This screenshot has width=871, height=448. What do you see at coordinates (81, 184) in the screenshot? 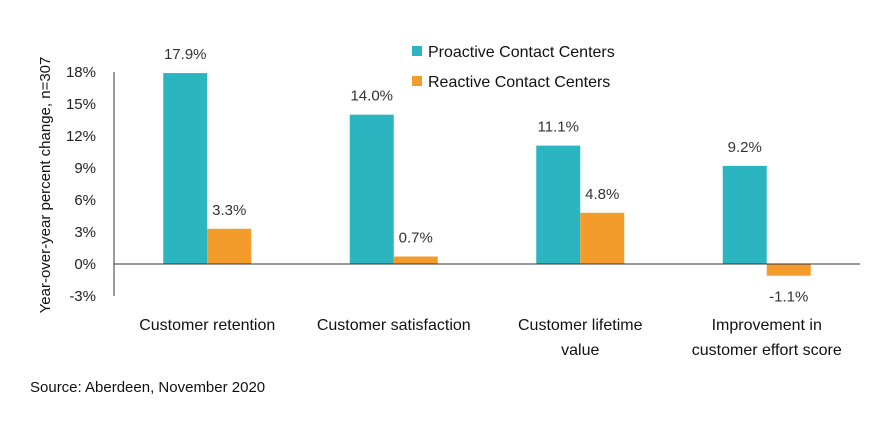
I see `y-axis-ticks: 18% 15% 12% 9% 6% 3% 0% -3%` at bounding box center [81, 184].